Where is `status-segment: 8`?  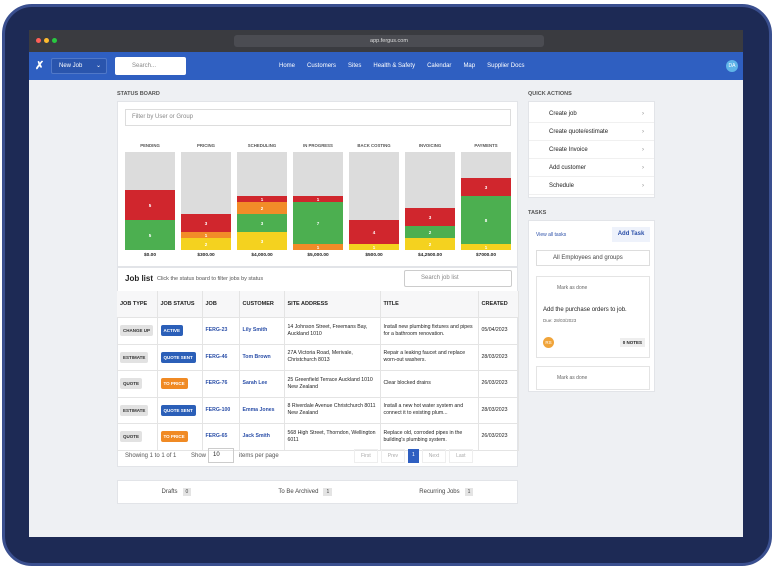
status-segment: 8 is located at coordinates (486, 220).